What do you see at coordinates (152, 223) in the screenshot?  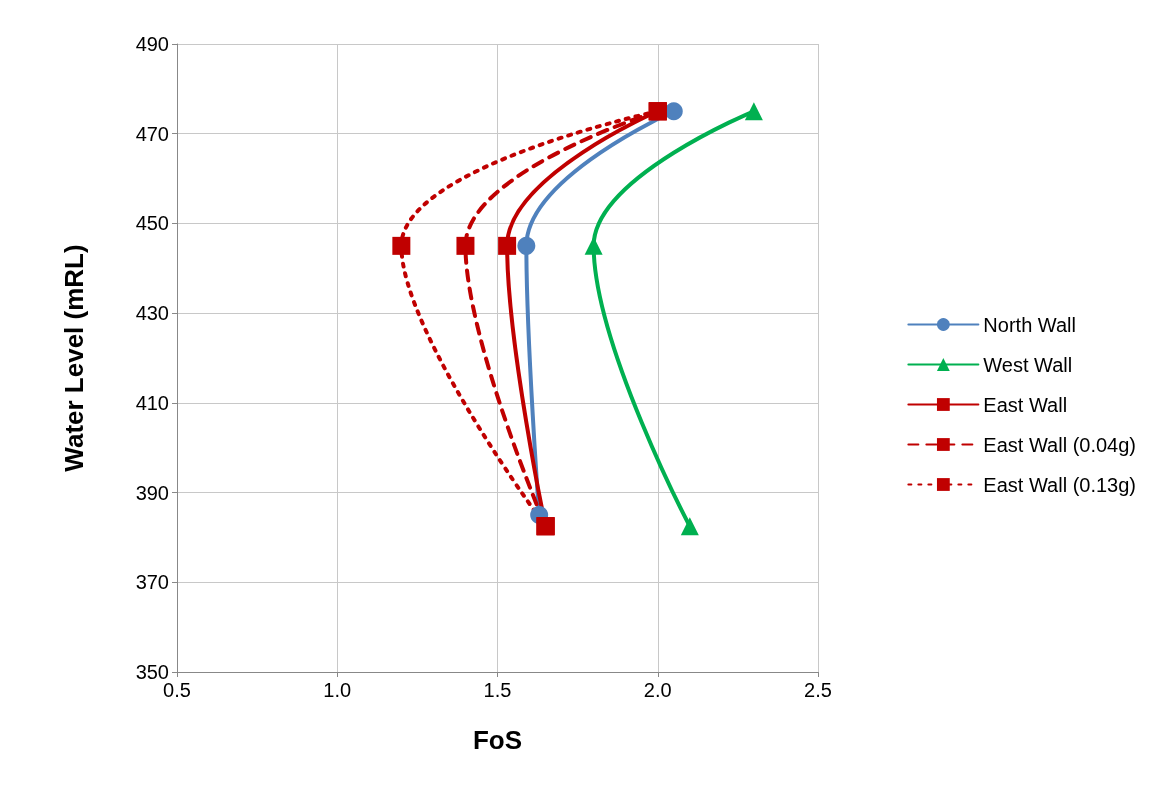 I see `y-tick-label: 450` at bounding box center [152, 223].